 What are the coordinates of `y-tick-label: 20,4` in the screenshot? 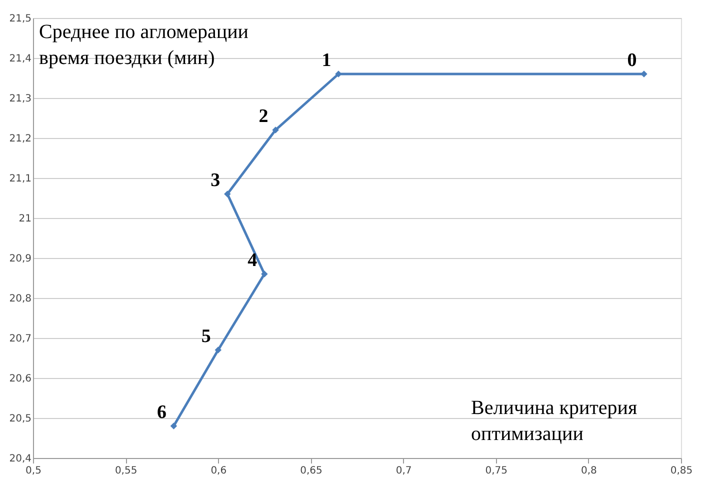 It's located at (20, 459).